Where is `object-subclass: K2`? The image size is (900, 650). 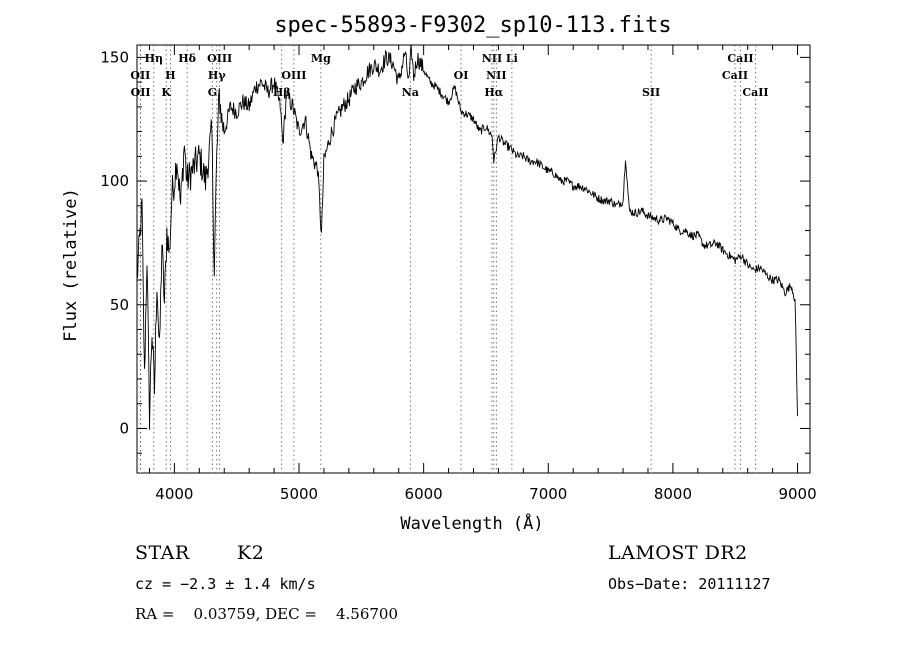 object-subclass: K2 is located at coordinates (251, 553).